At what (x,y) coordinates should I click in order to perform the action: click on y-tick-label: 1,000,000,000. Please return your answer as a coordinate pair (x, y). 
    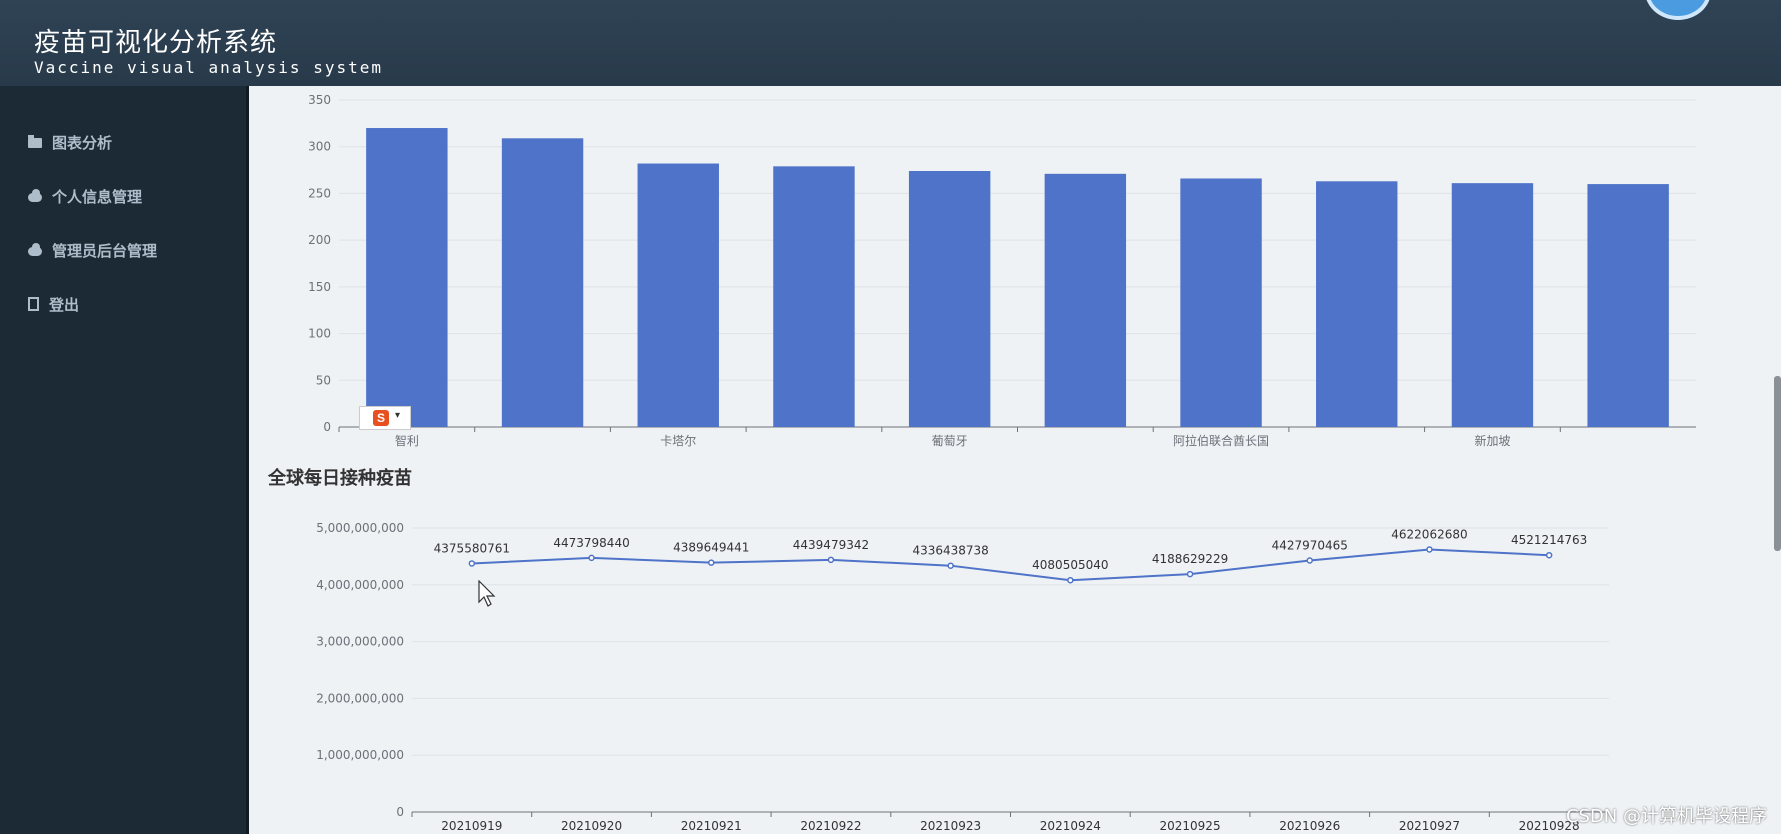
    Looking at the image, I should click on (360, 755).